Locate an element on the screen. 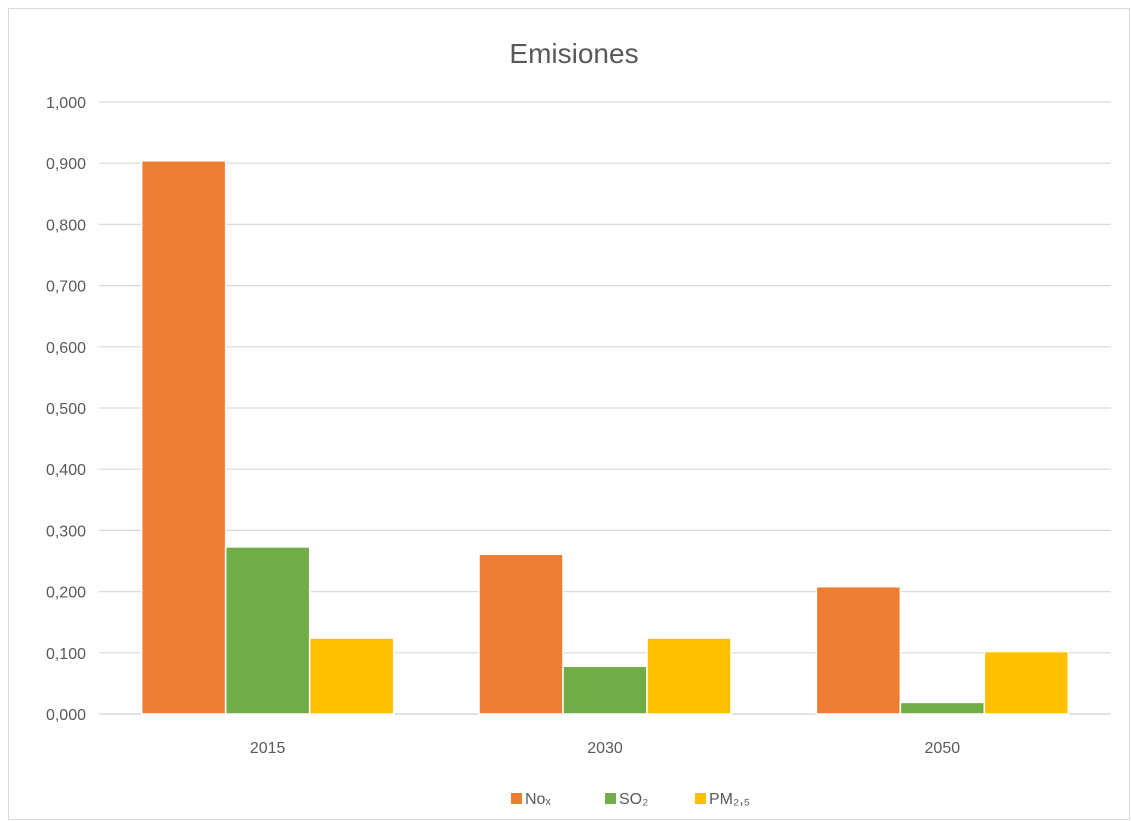 This screenshot has width=1131, height=821. y-tick-label: 0,900 is located at coordinates (66, 164).